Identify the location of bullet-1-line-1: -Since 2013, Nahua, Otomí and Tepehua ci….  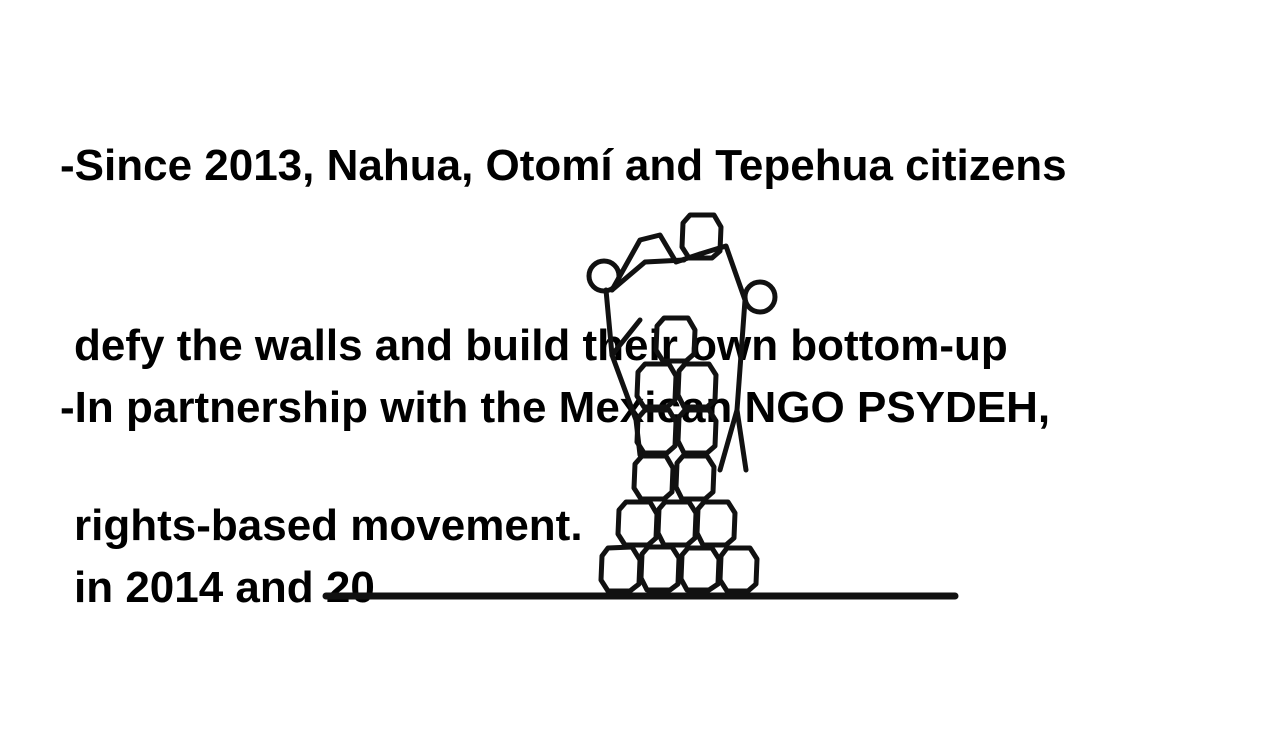
(563, 165).